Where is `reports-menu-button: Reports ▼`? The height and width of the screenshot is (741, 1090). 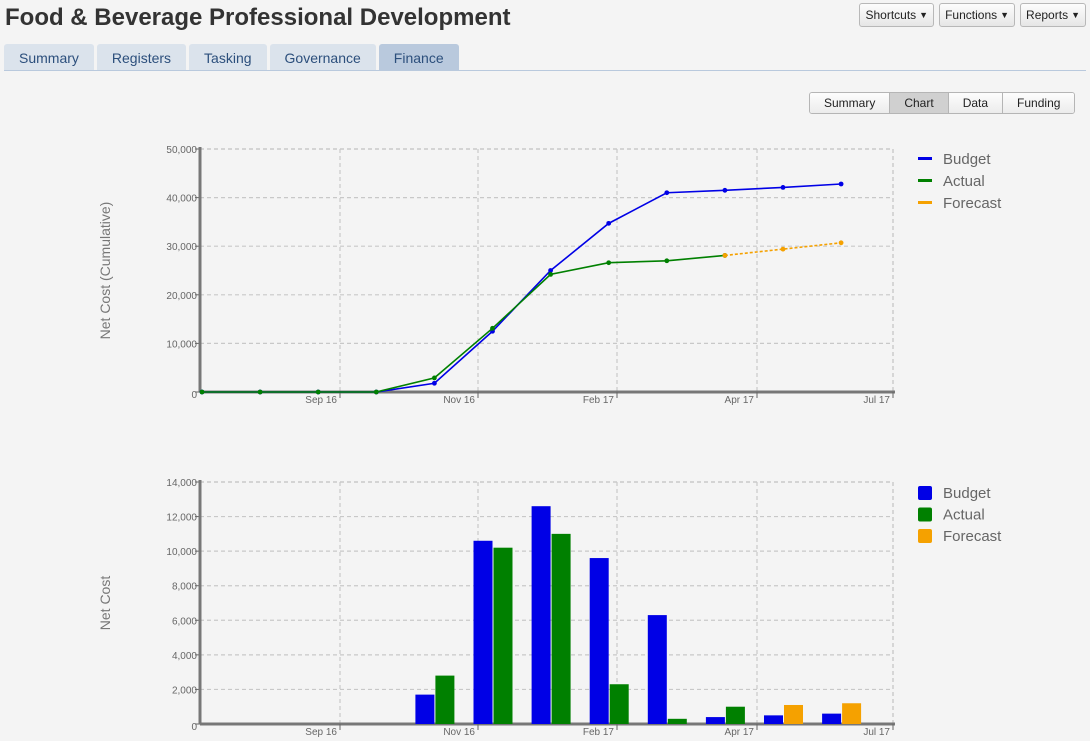
reports-menu-button: Reports ▼ is located at coordinates (1053, 15).